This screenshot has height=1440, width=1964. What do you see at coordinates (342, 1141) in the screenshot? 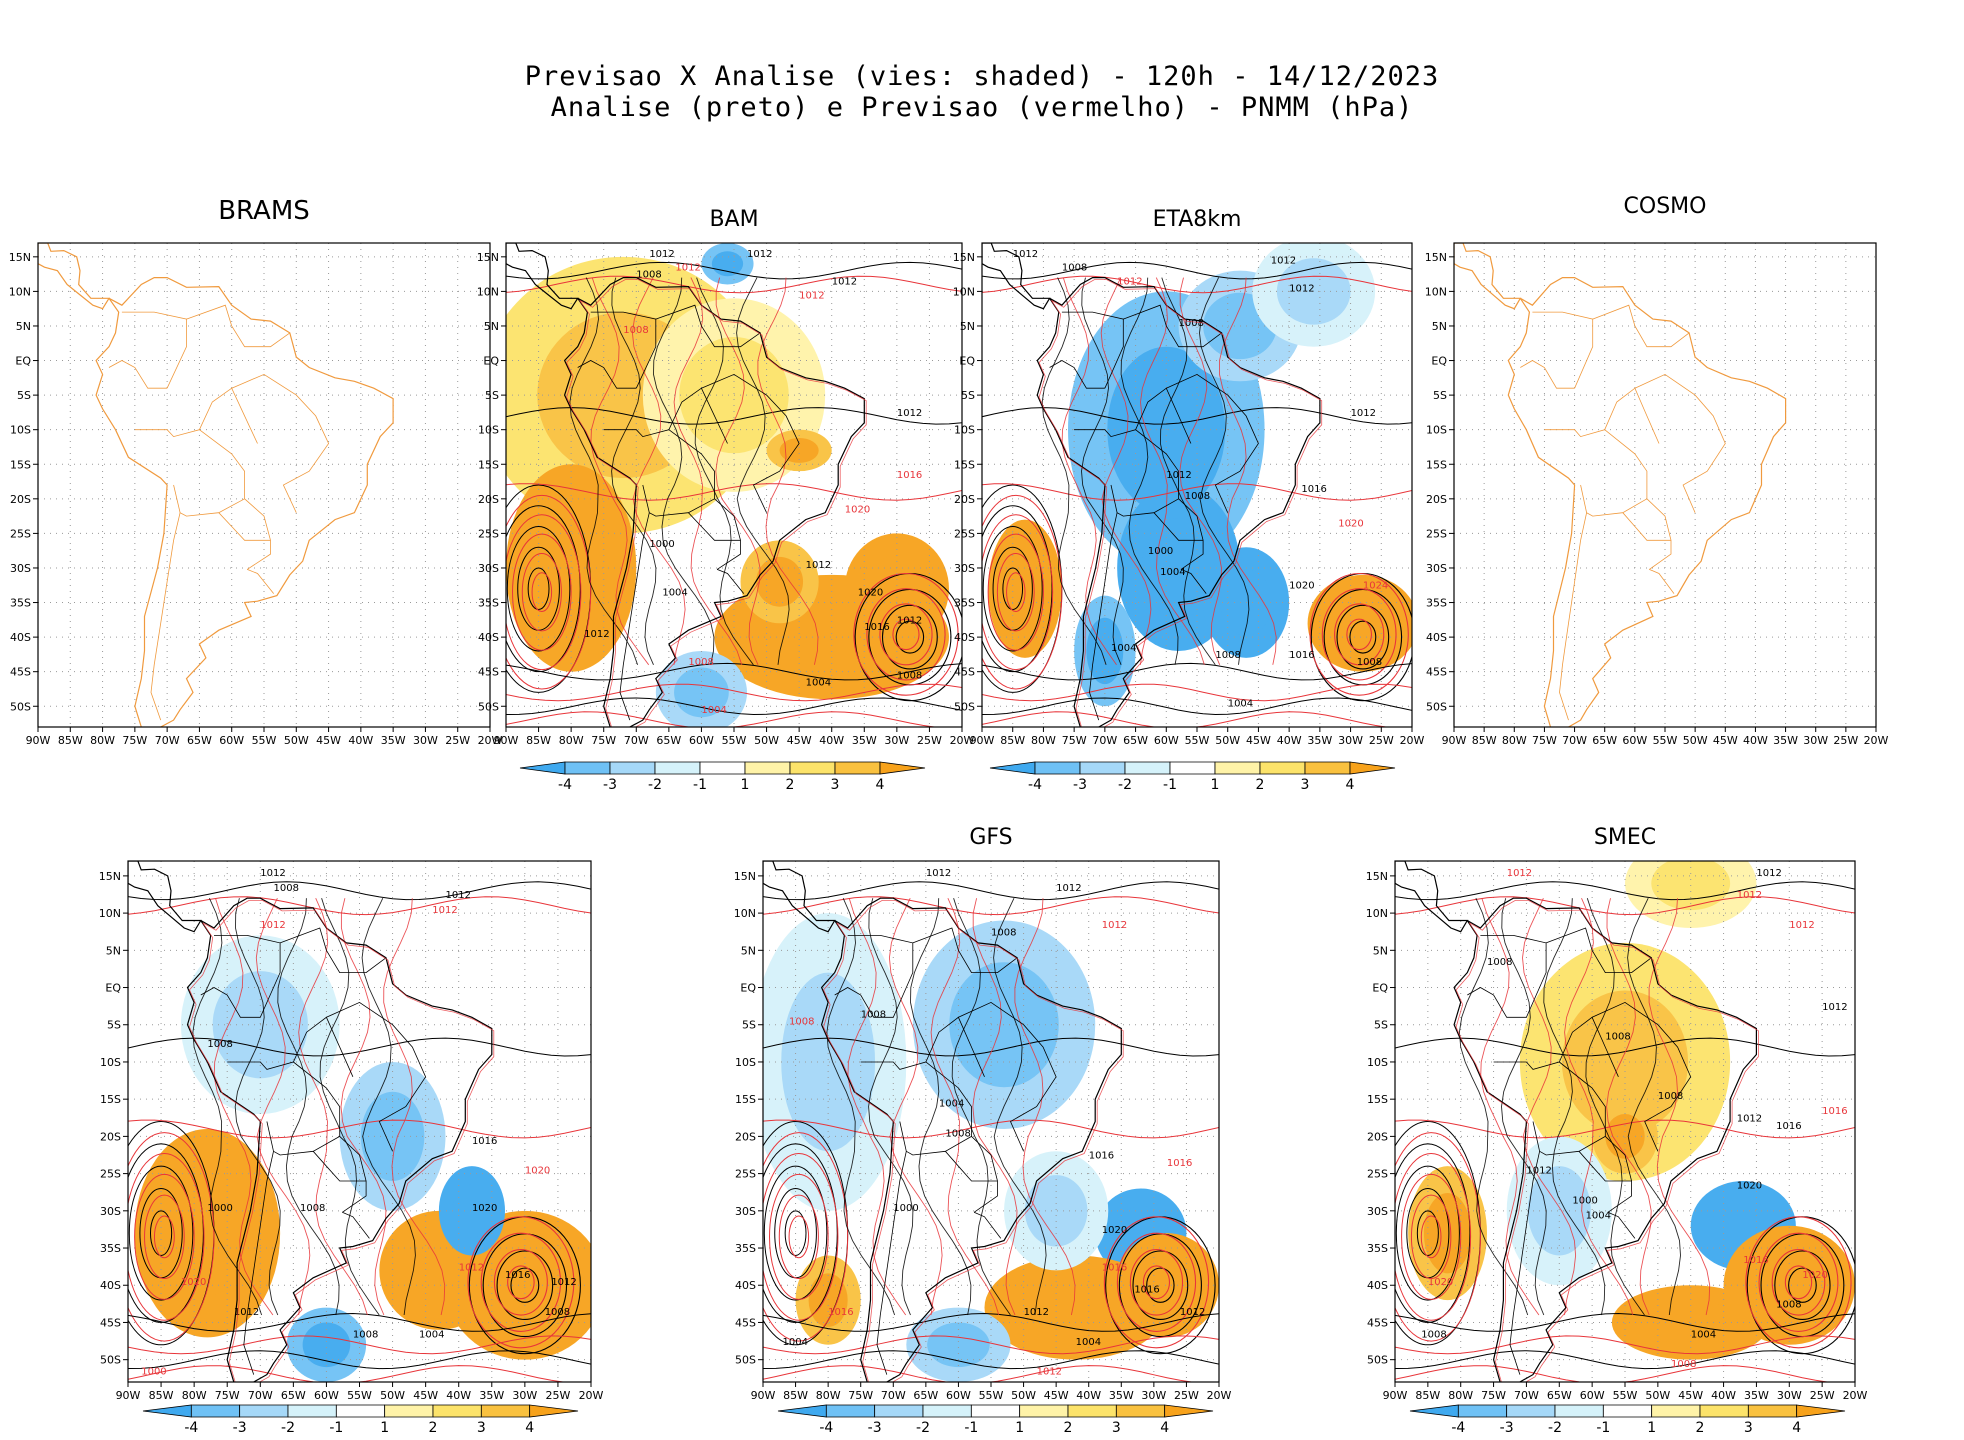
I see `forecast-coastlines` at bounding box center [342, 1141].